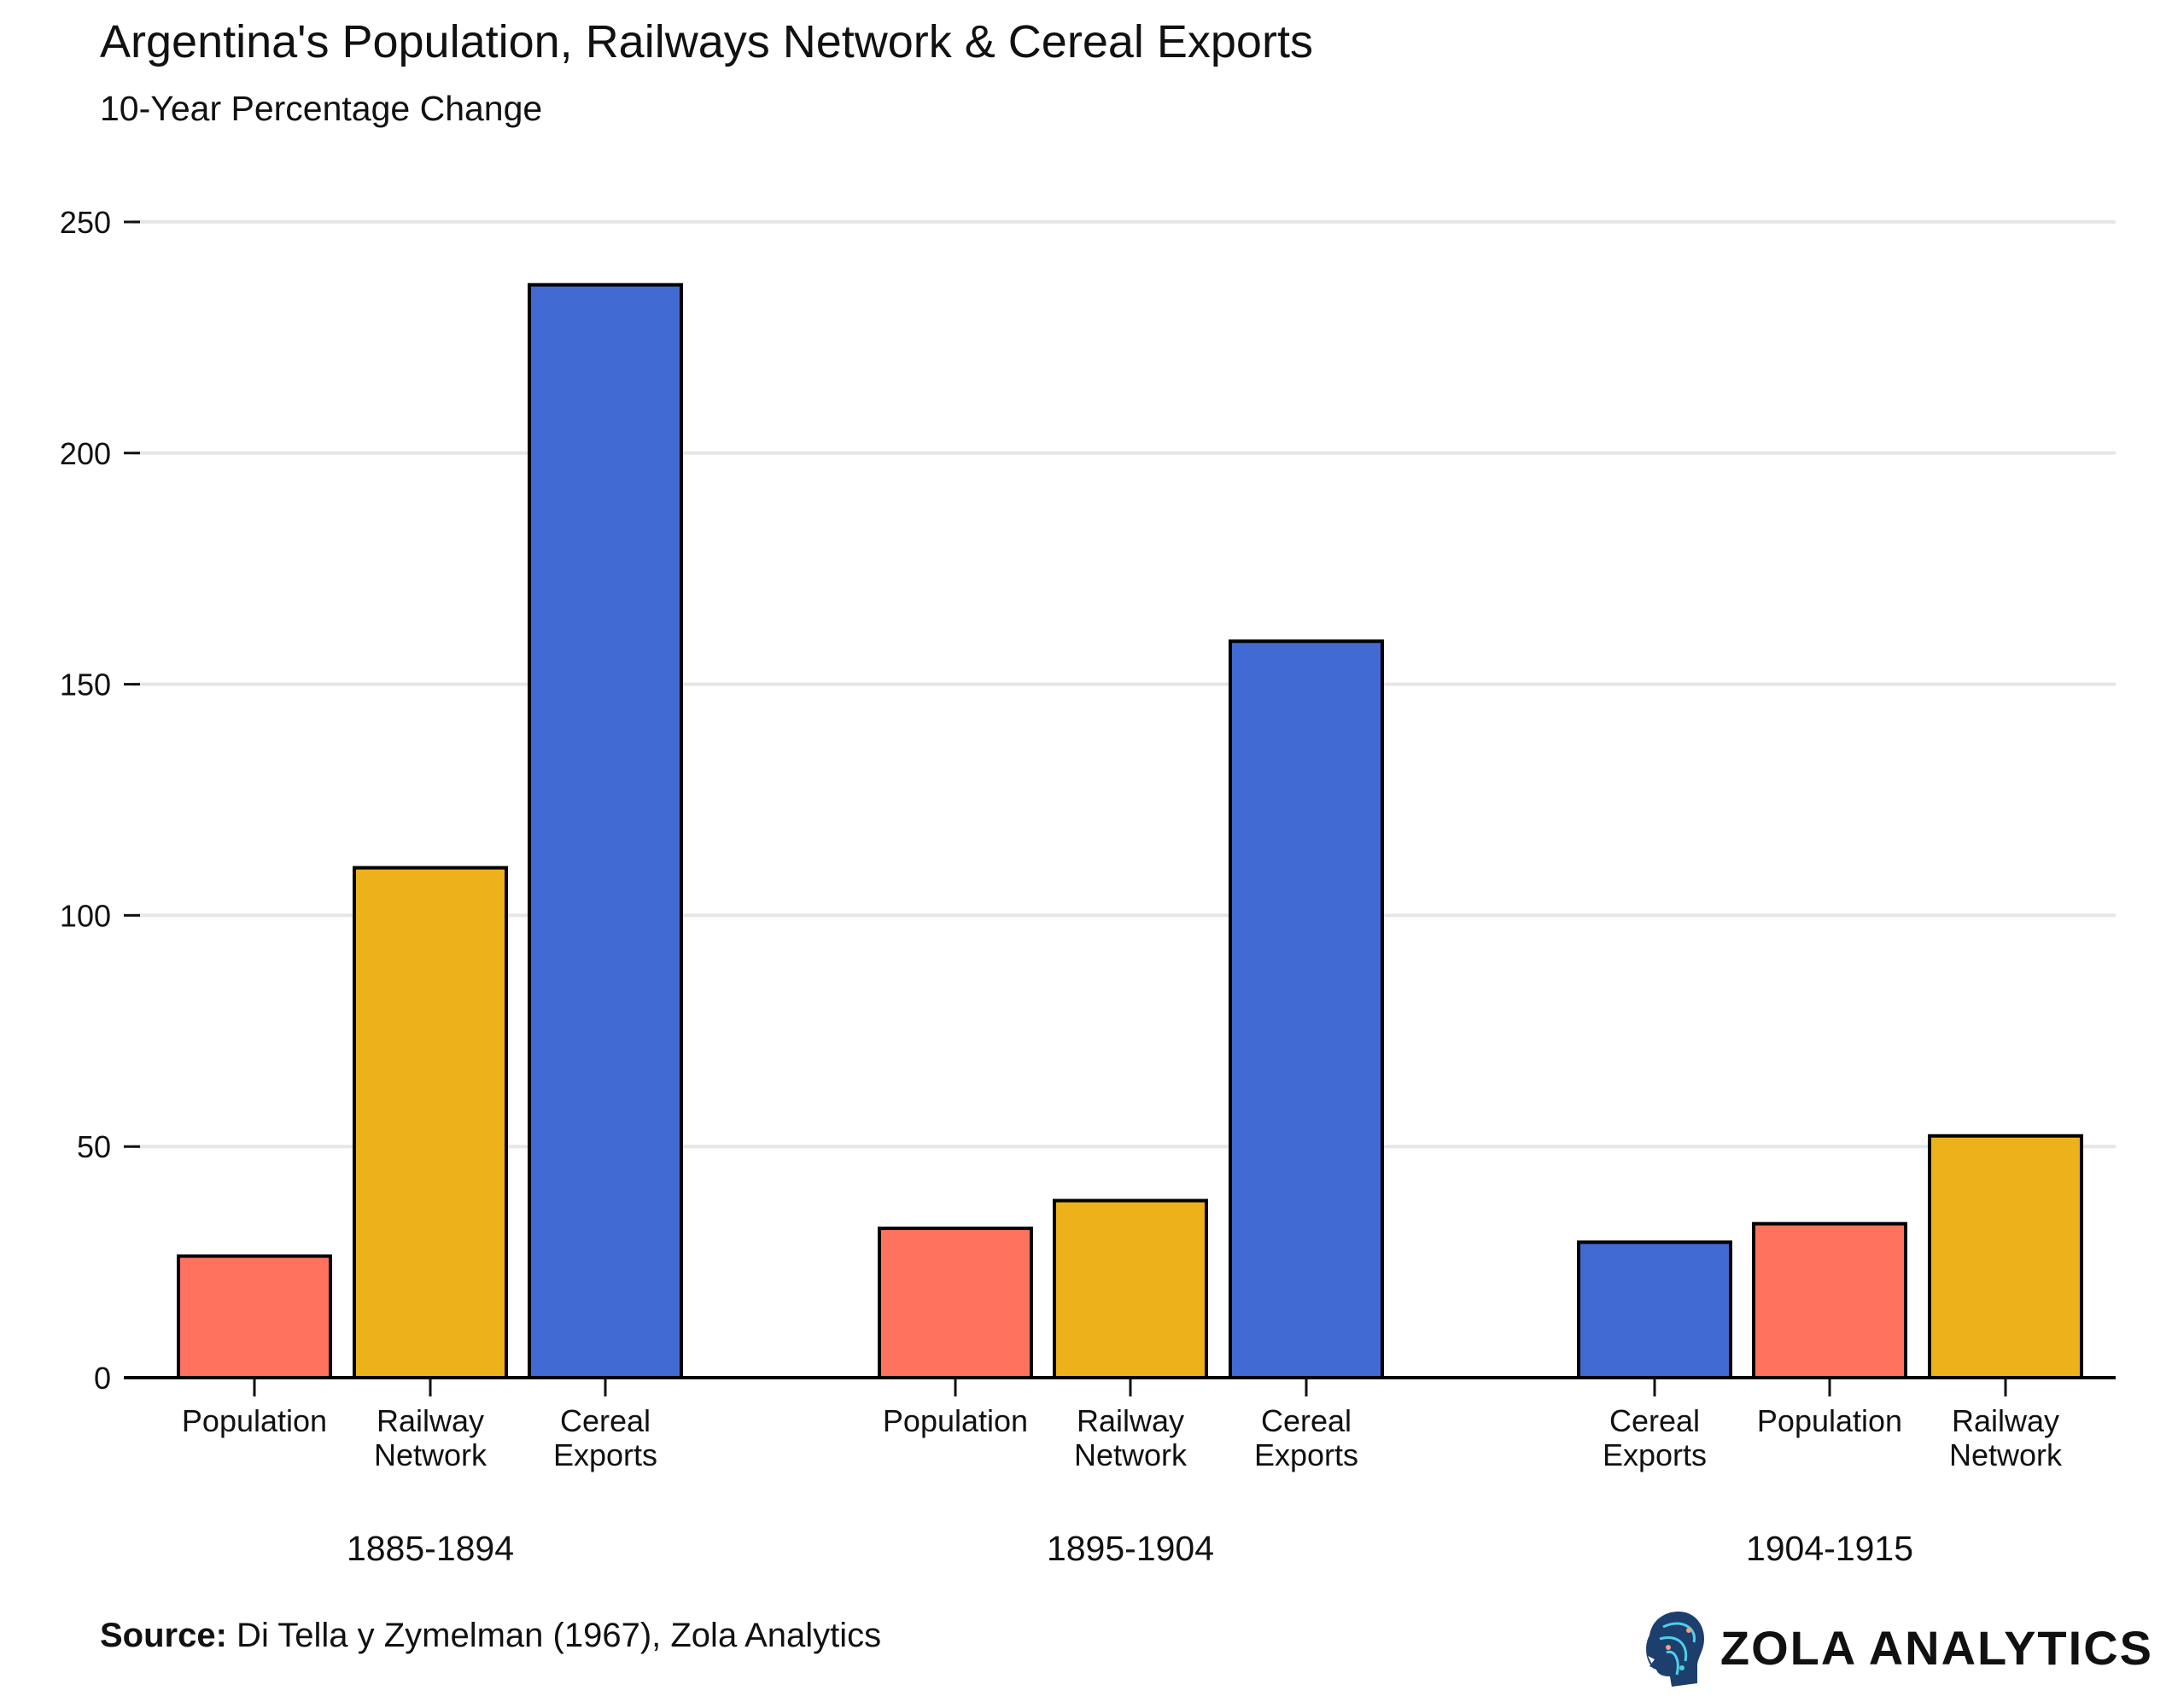 This screenshot has height=1708, width=2172. What do you see at coordinates (102, 1379) in the screenshot?
I see `y-tick-label: 0` at bounding box center [102, 1379].